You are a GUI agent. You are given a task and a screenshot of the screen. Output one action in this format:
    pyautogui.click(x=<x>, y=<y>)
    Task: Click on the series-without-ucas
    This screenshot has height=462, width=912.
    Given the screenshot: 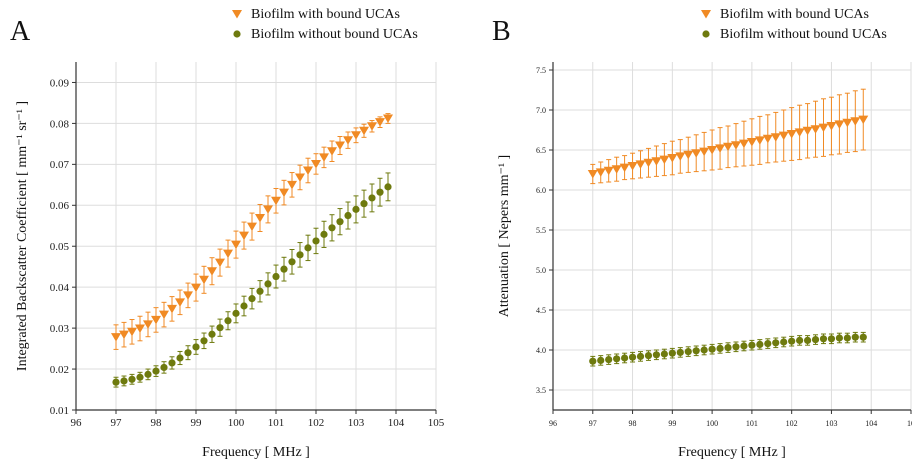 What is the action you would take?
    pyautogui.click(x=252, y=280)
    